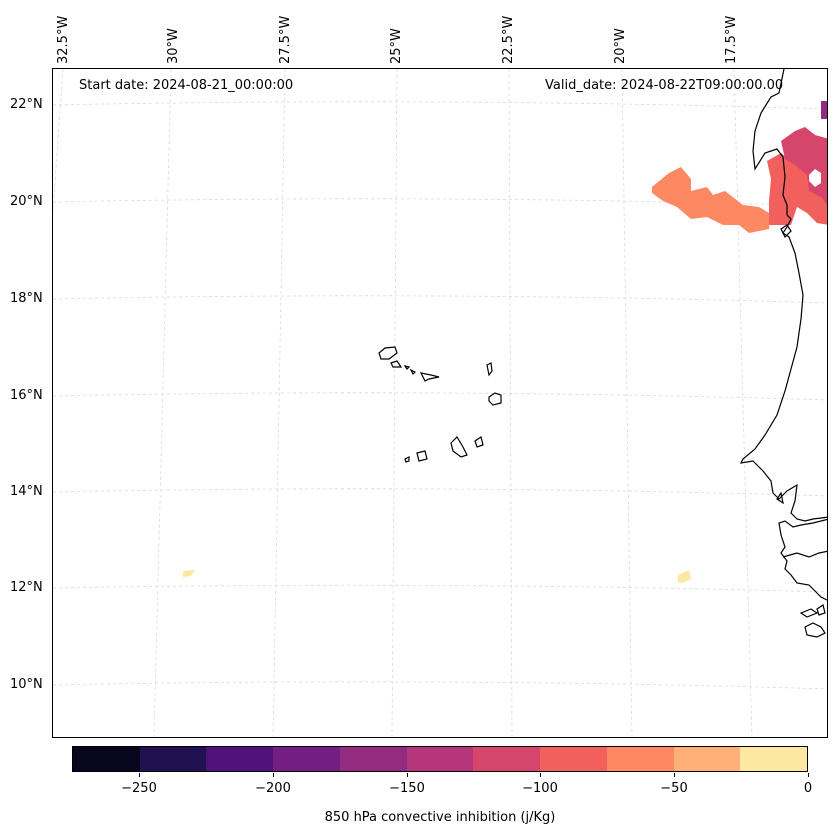 The image size is (837, 836). What do you see at coordinates (285, 39) in the screenshot?
I see `longitude-label: 27.5°W` at bounding box center [285, 39].